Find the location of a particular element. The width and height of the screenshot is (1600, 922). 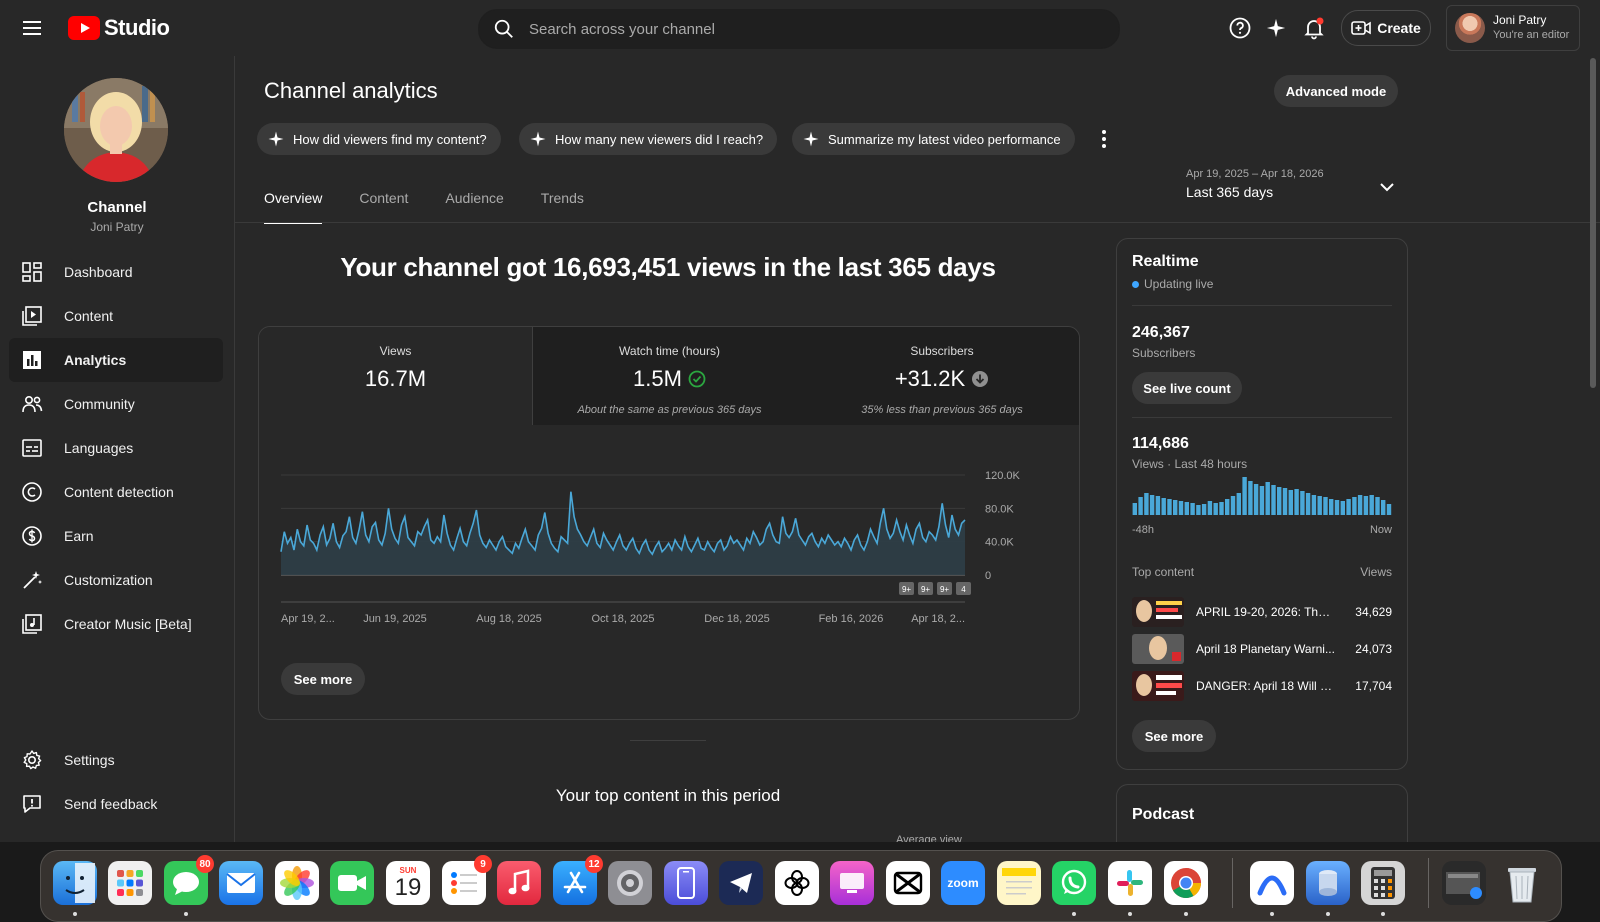

sidebar-item-earn: Earn is located at coordinates (116, 536).